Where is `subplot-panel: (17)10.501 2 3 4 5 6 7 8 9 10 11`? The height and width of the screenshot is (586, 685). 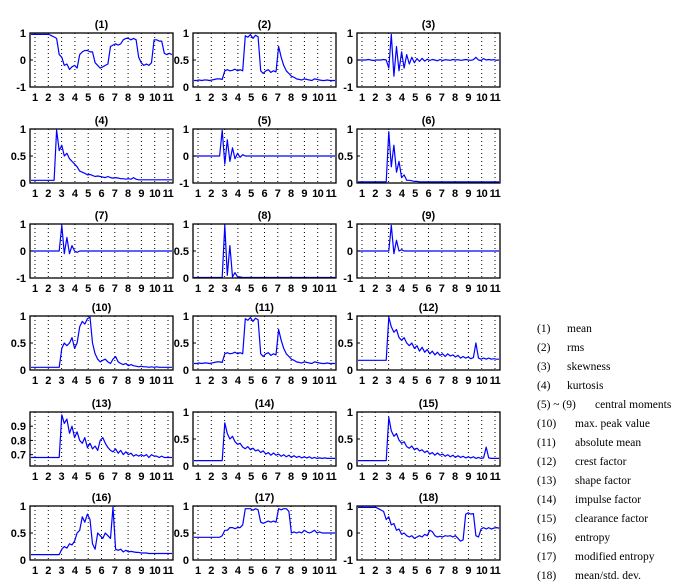 subplot-panel: (17)10.501 2 3 4 5 6 7 8 9 10 11 is located at coordinates (255, 534).